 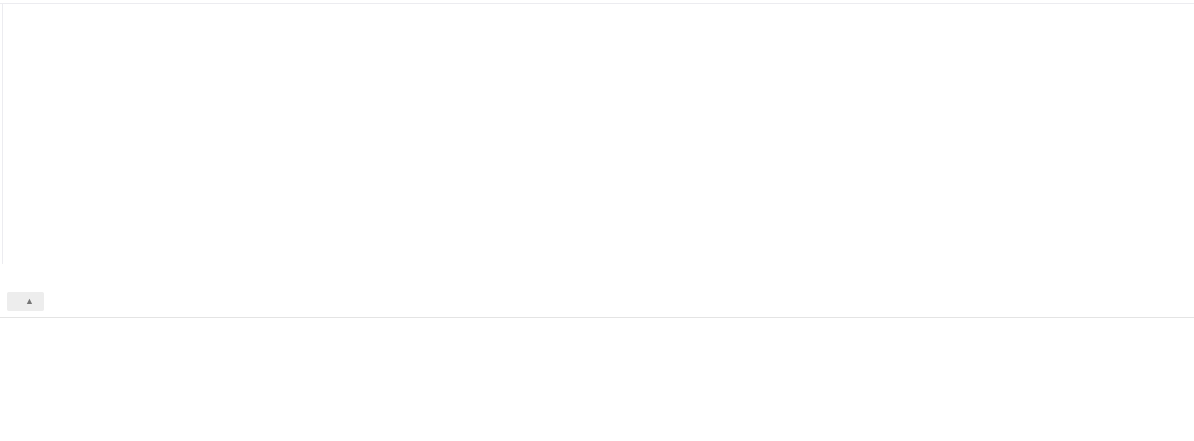 I want to click on collapse-arrow-up-icon: ▲, so click(x=29, y=301).